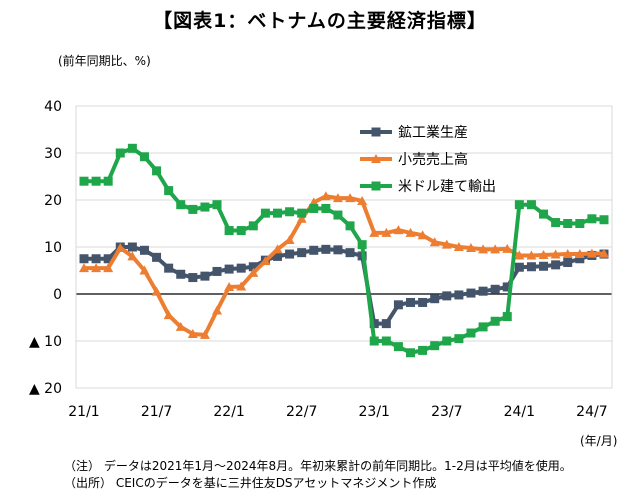 The height and width of the screenshot is (500, 640). What do you see at coordinates (519, 412) in the screenshot?
I see `x-tick-label: 24/1` at bounding box center [519, 412].